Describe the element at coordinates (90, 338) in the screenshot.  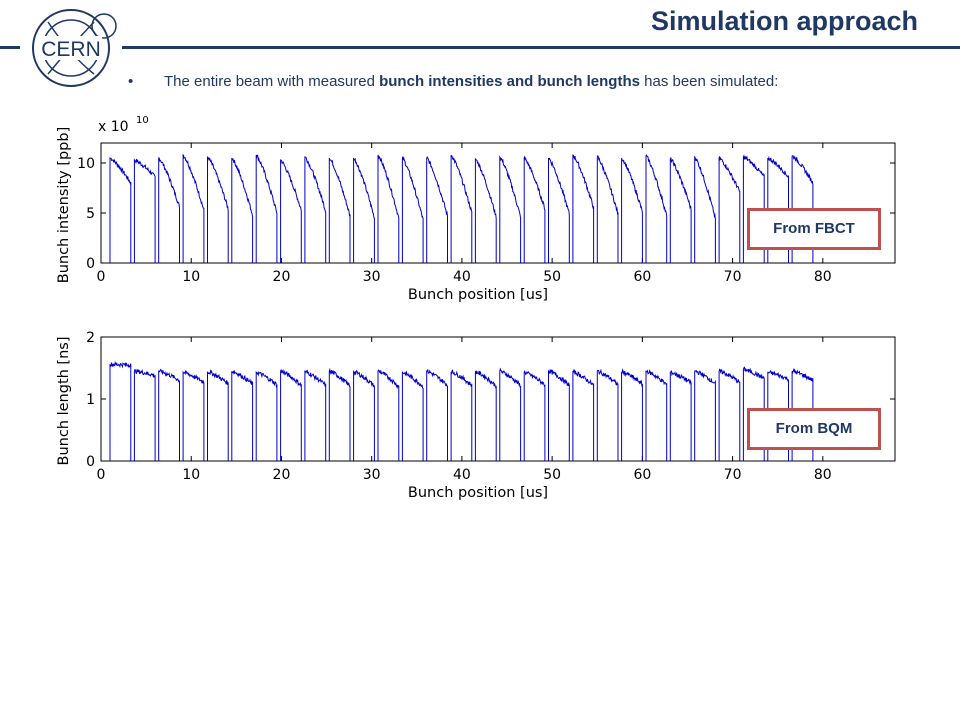
I see `y-tick-label: 2` at that location.